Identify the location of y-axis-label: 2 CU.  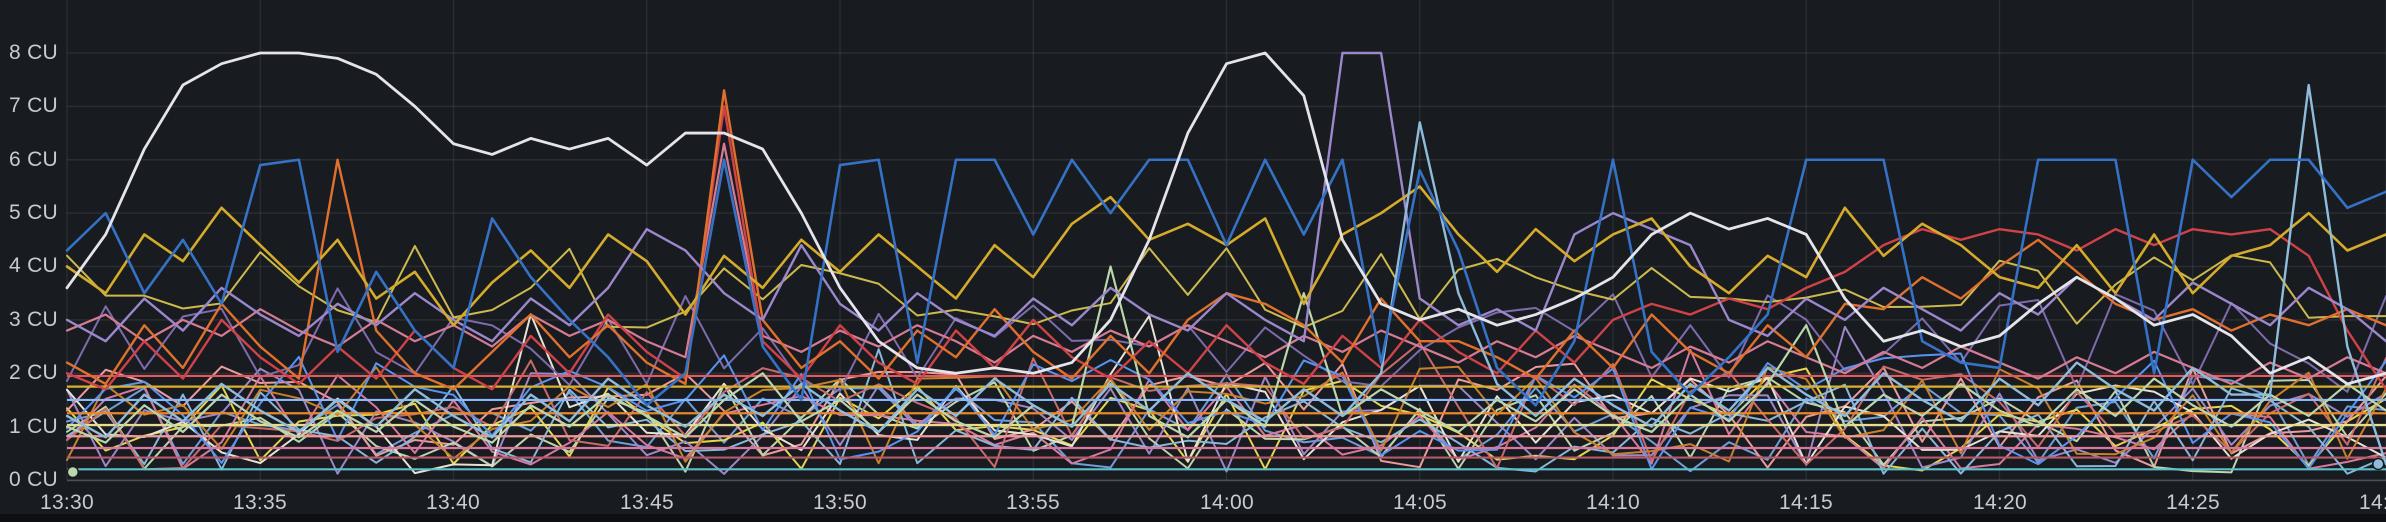
(33, 372).